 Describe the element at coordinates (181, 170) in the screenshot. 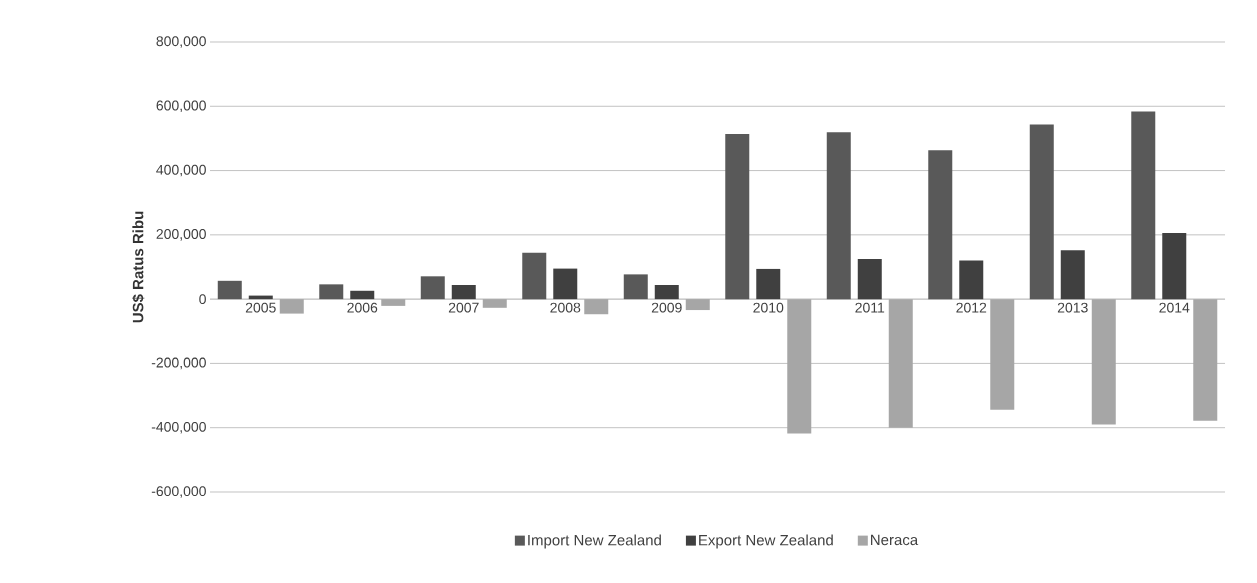

I see `y-tick-label: 400,000` at that location.